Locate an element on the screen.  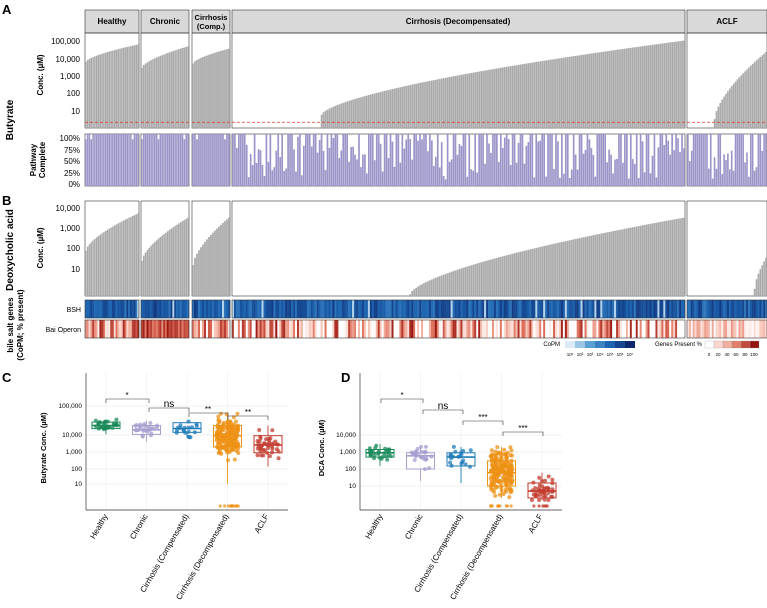
ytick-d-10000: 10,000 is located at coordinates (346, 435).